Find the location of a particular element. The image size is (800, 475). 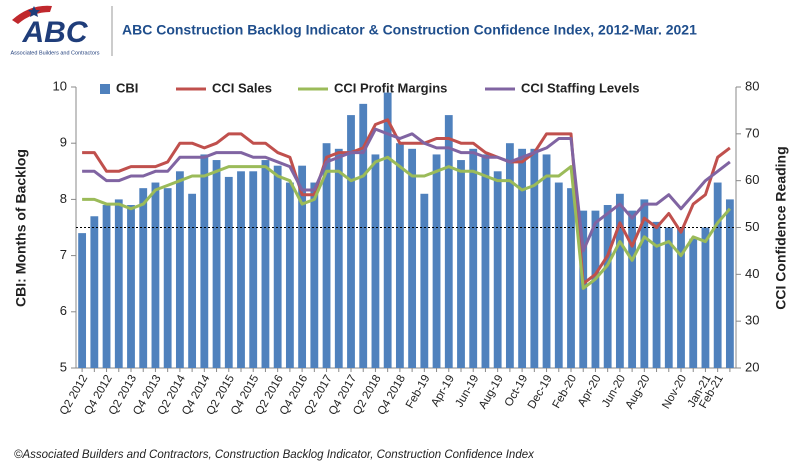

y2-tick-label: 60 is located at coordinates (752, 179).